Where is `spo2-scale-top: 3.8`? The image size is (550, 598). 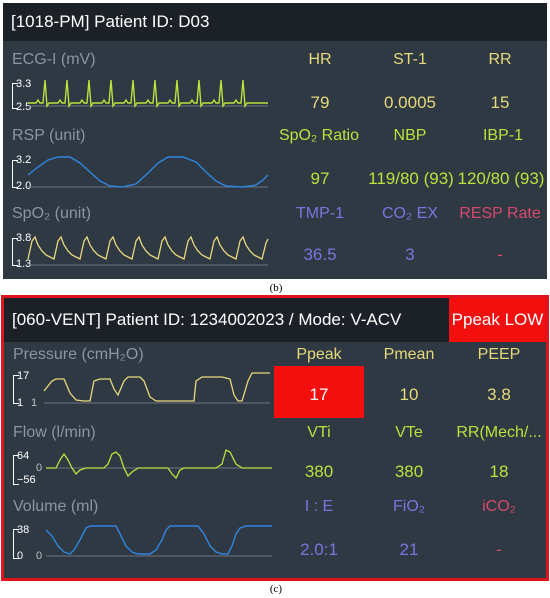
spo2-scale-top: 3.8 is located at coordinates (24, 238).